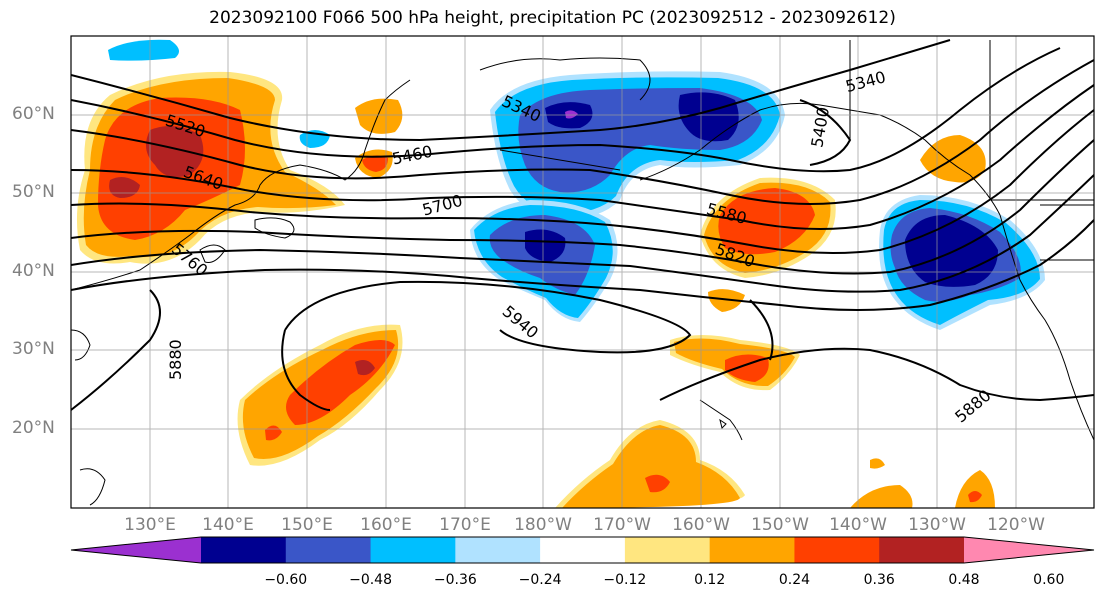 This screenshot has width=1105, height=601. I want to click on contour-label-5880-west: 5880, so click(175, 359).